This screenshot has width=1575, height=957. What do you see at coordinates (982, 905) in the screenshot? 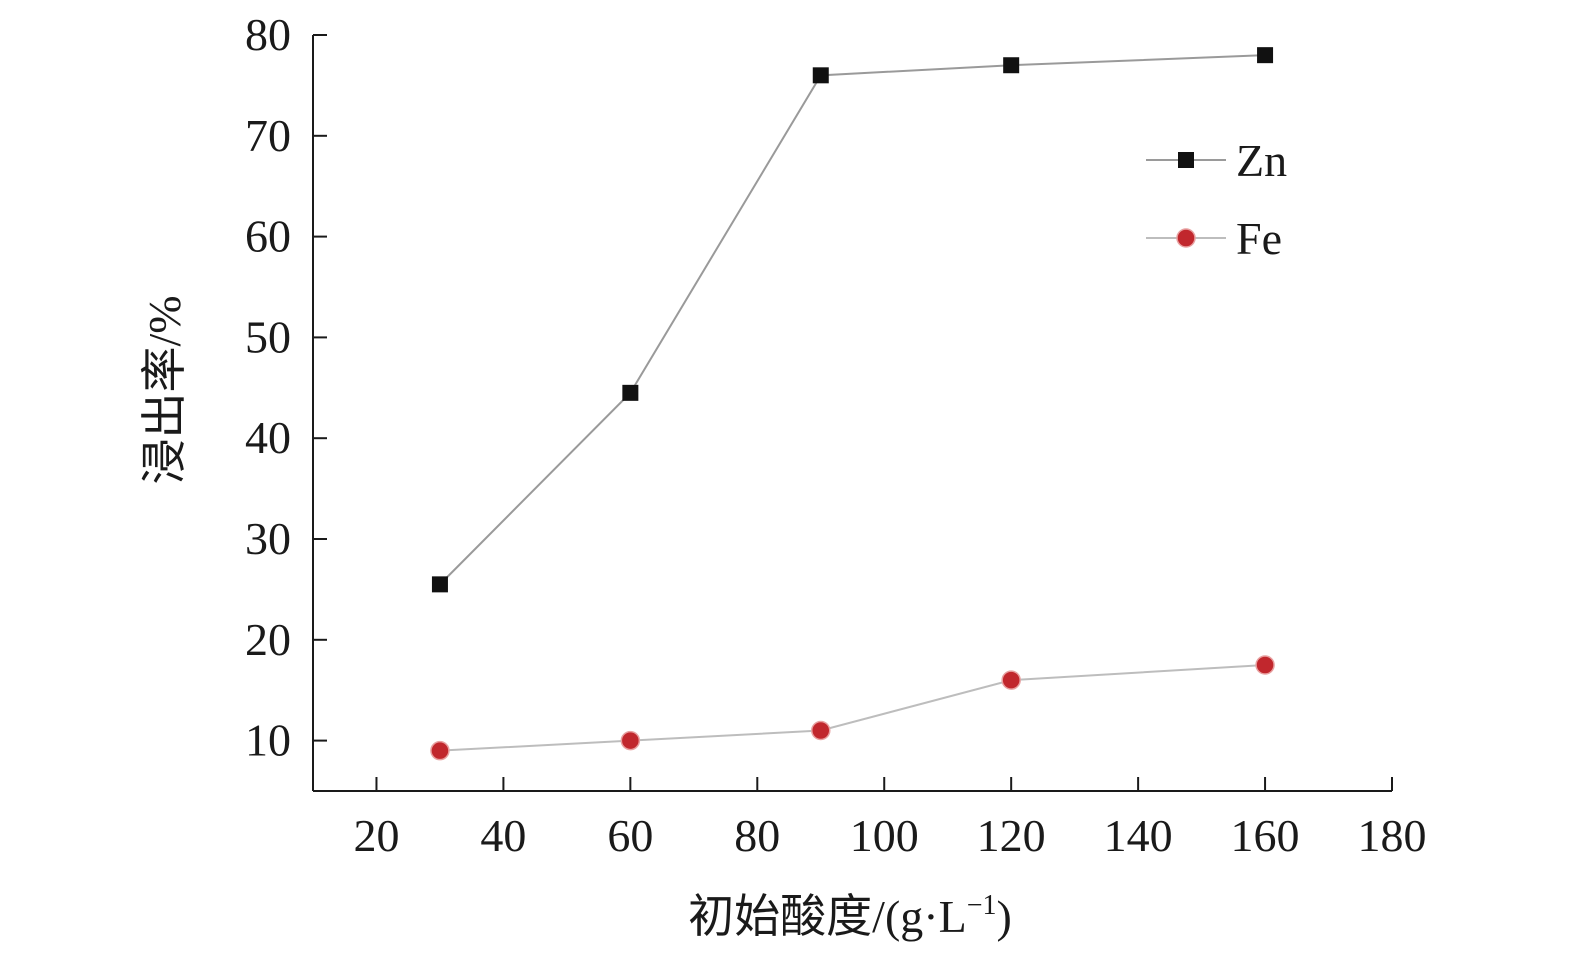
I see `x-axis-title-superscript: −1` at bounding box center [982, 905].